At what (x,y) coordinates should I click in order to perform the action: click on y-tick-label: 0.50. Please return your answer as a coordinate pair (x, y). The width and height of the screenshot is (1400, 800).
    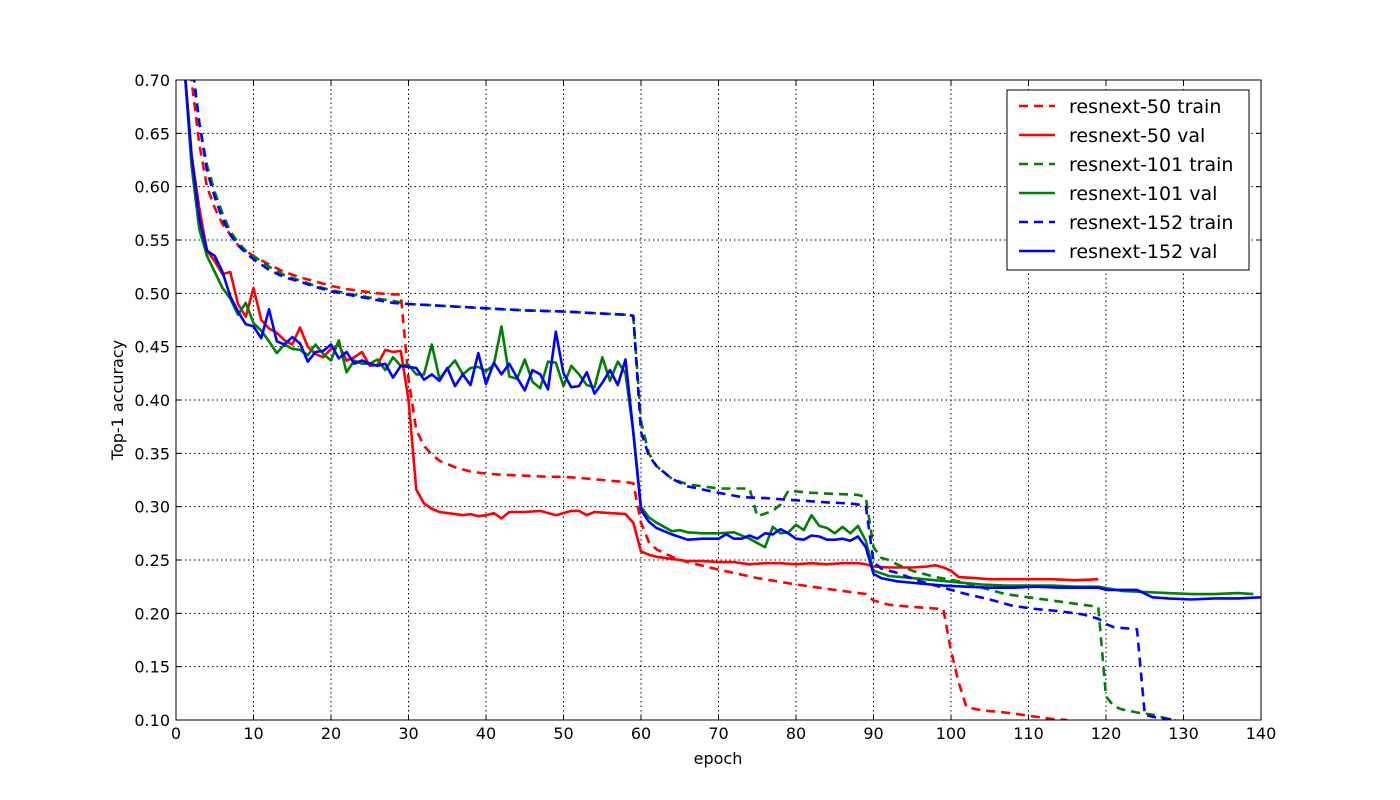
    Looking at the image, I should click on (152, 293).